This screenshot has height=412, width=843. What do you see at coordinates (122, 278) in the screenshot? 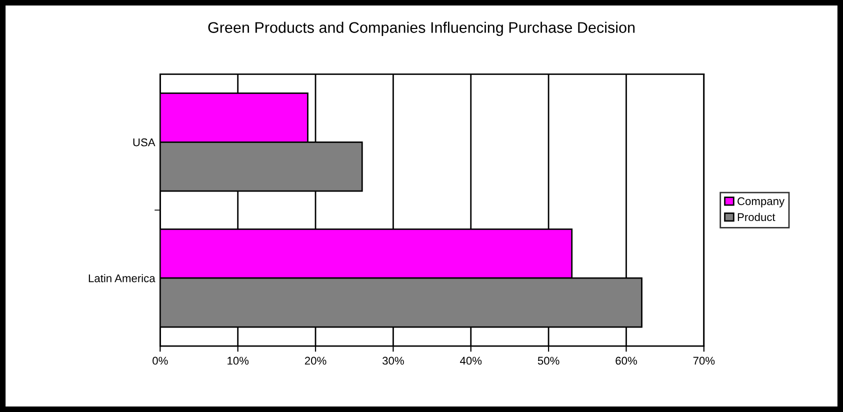
I see `y-tick-label: Latin America` at bounding box center [122, 278].